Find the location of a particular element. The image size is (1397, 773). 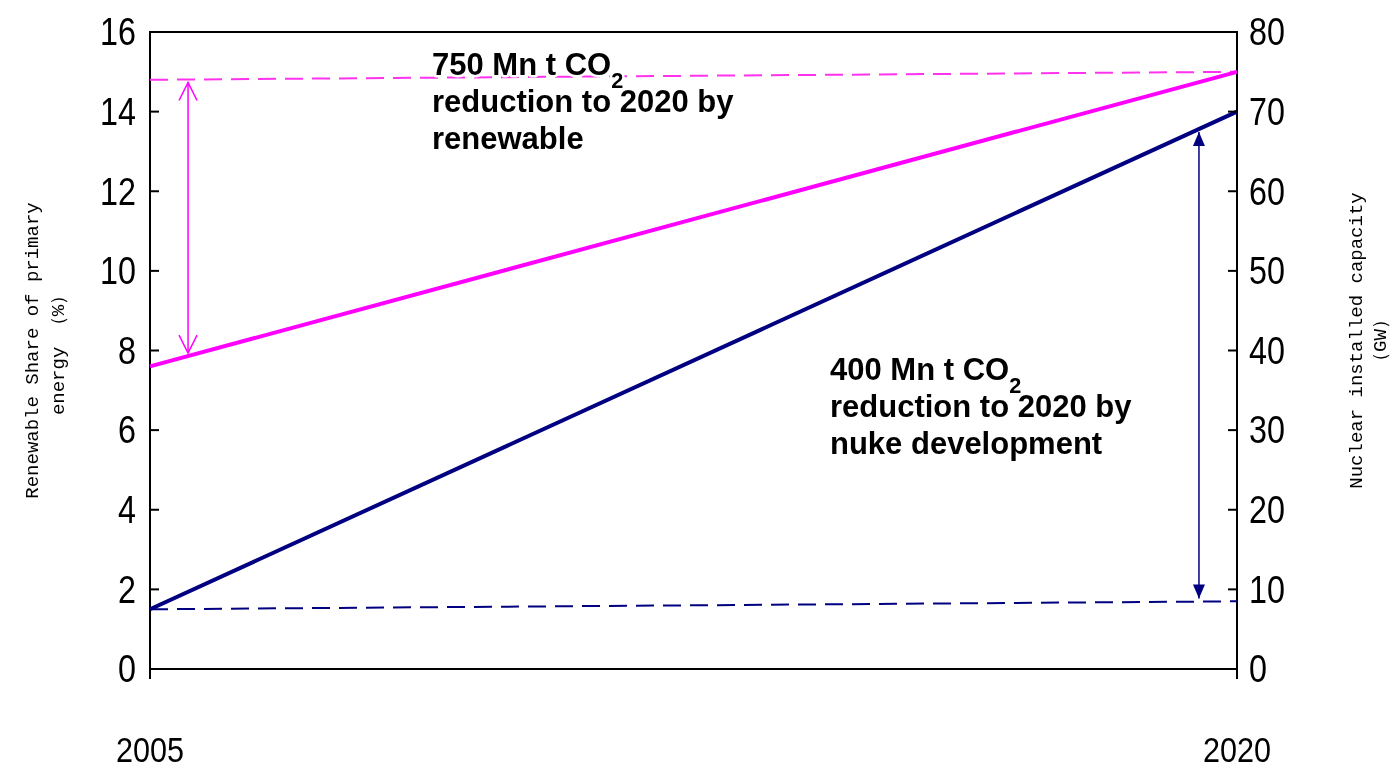

y2-tick-label: 30 is located at coordinates (1267, 429).